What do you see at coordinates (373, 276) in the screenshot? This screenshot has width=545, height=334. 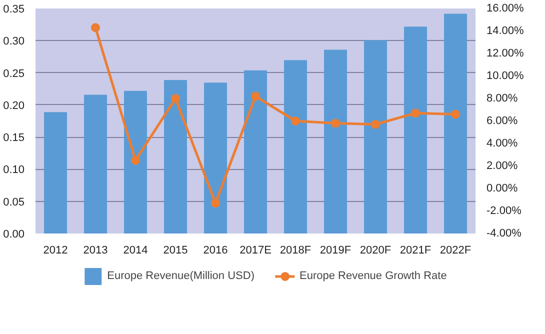 I see `legend-label: Europe Revenue Growth Rate` at bounding box center [373, 276].